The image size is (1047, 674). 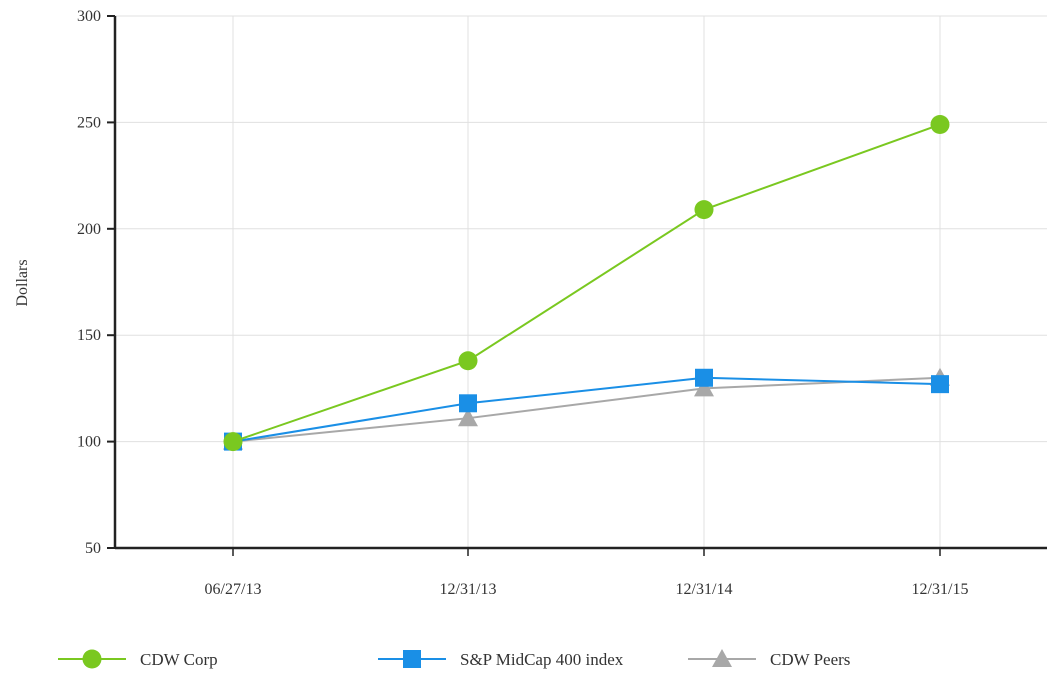 What do you see at coordinates (704, 589) in the screenshot?
I see `x-tick-label: 12/31/14` at bounding box center [704, 589].